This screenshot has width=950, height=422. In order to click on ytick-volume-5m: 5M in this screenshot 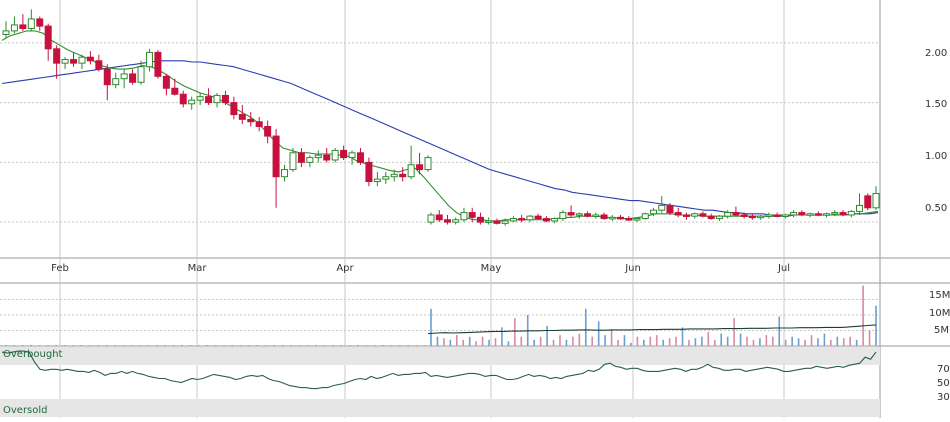, I will do `click(941, 330)`.